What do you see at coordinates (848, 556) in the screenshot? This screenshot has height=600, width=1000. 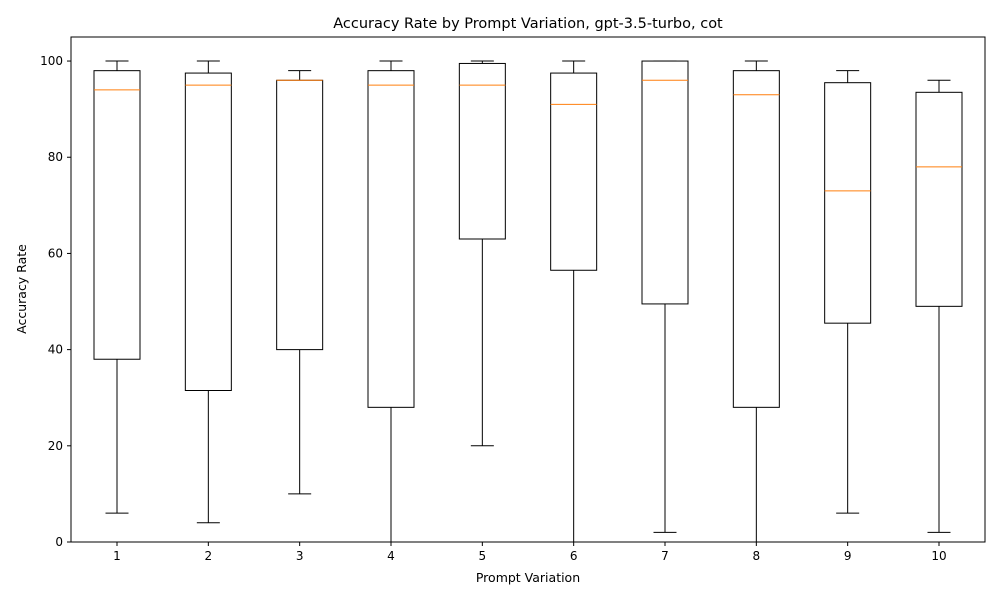 I see `x-tick-label: 9` at bounding box center [848, 556].